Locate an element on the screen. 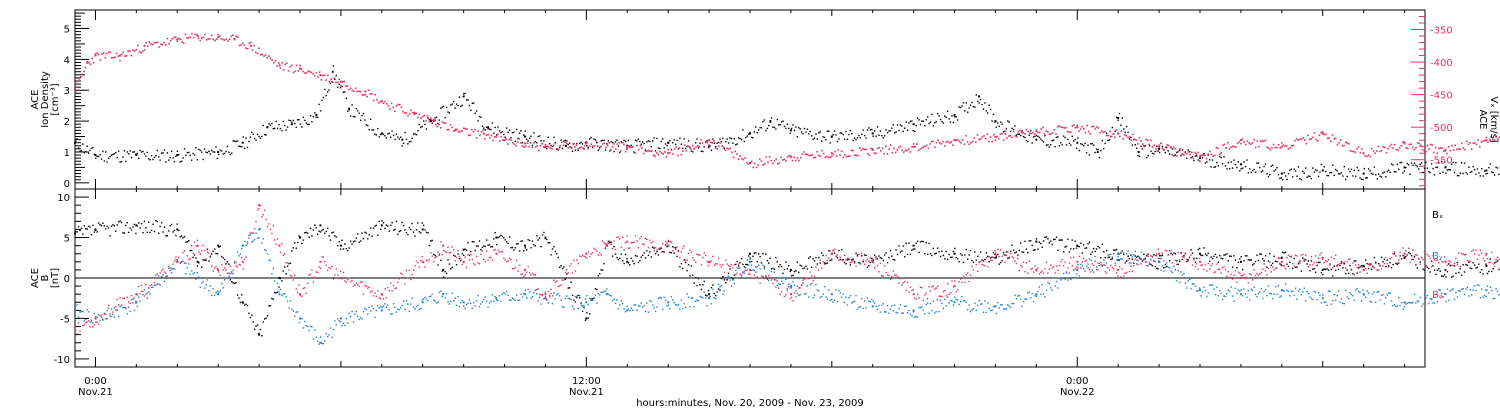 The image size is (1500, 410). density-point is located at coordinates (430, 121).